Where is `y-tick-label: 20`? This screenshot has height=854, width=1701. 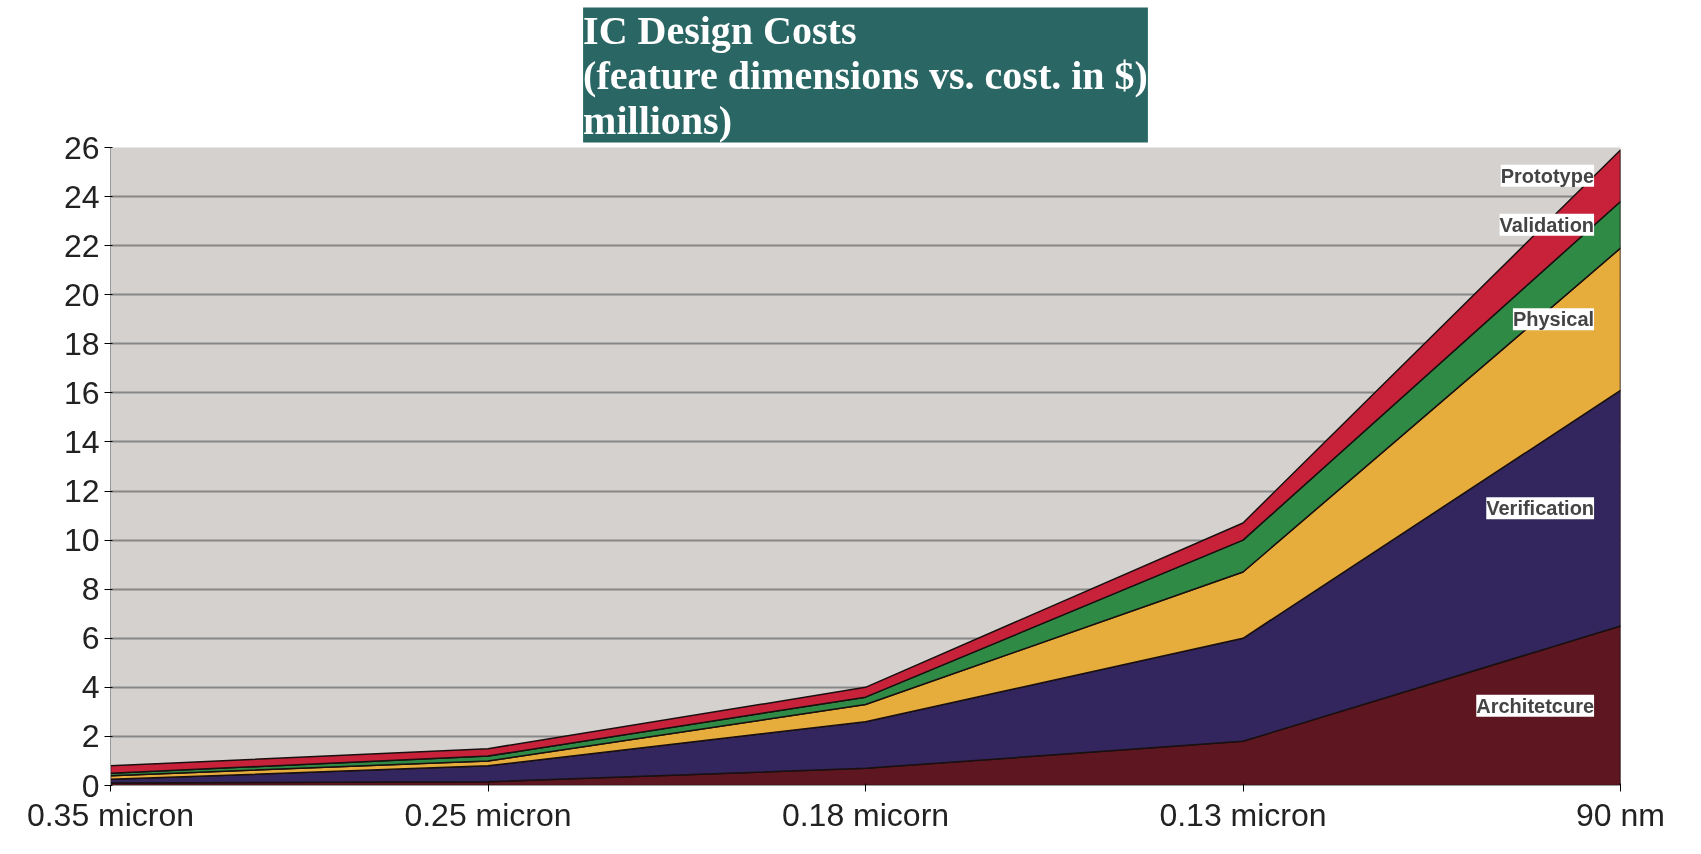
y-tick-label: 20 is located at coordinates (81, 294).